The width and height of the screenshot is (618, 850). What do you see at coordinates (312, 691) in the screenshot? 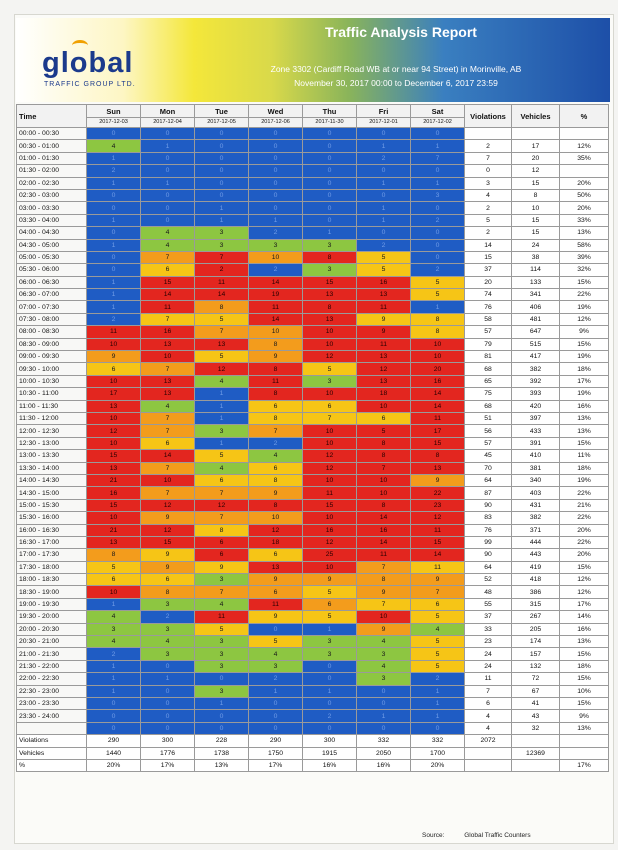
I see `table-row: 22:30 - 23:00 1 0 3 1 1 0 1 7 67 10%` at bounding box center [312, 691].